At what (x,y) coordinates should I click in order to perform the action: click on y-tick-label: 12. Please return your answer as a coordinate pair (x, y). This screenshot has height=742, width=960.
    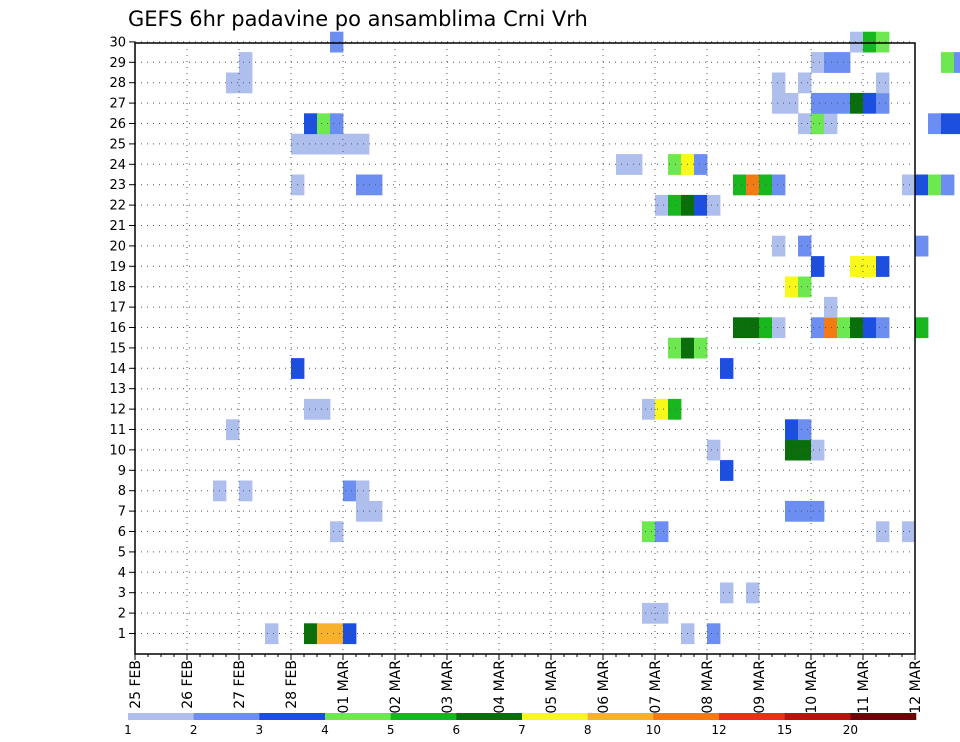
    Looking at the image, I should click on (117, 410).